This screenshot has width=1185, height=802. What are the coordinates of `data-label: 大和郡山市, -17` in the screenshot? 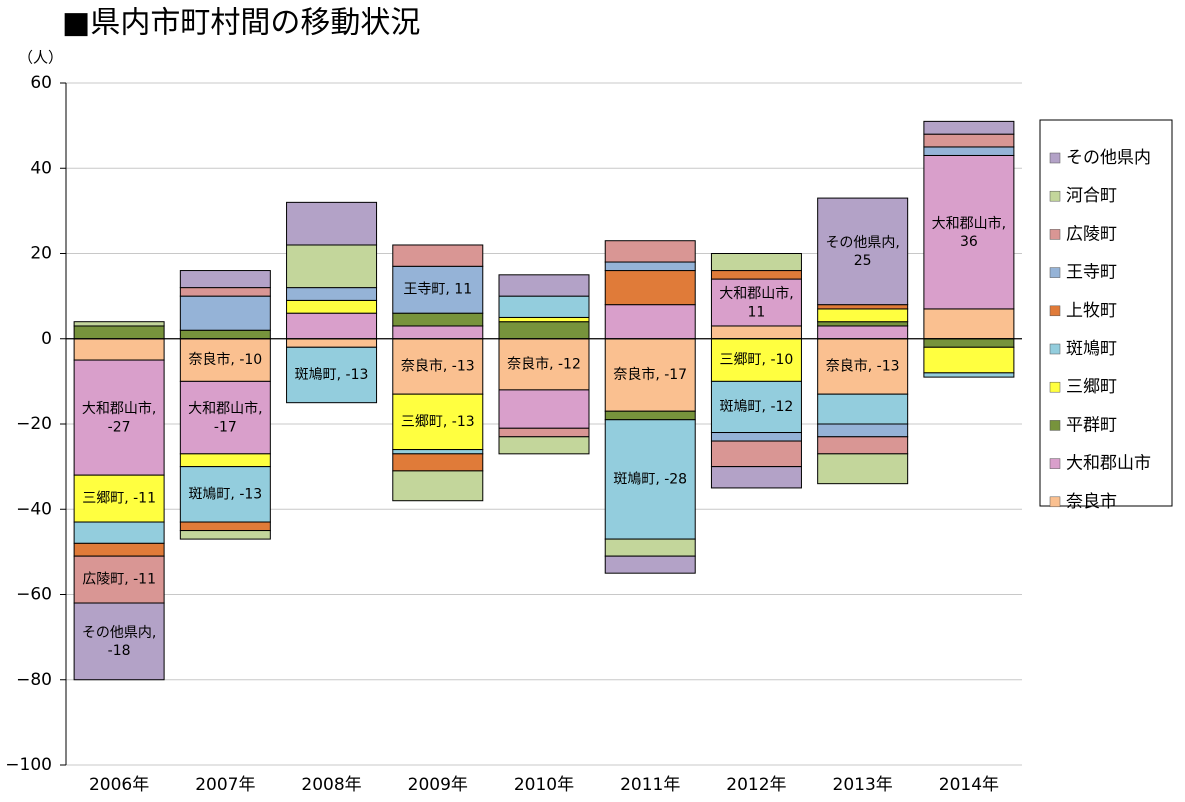 It's located at (225, 417).